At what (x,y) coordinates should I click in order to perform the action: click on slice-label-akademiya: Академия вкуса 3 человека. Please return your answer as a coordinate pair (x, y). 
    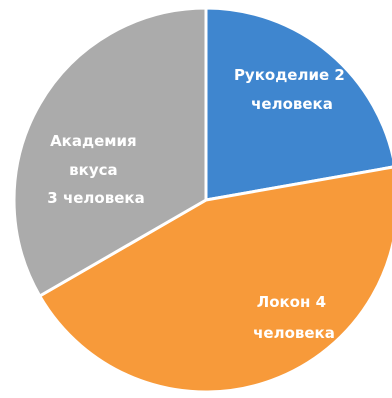
    Looking at the image, I should click on (95, 169).